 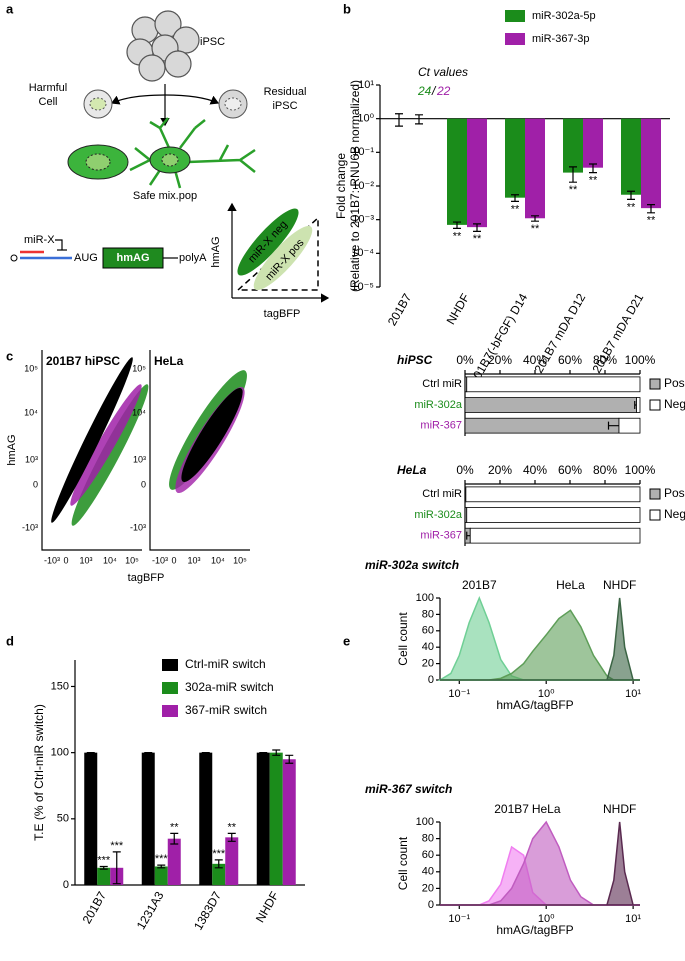 What do you see at coordinates (86, 258) in the screenshot?
I see `label: AUG` at bounding box center [86, 258].